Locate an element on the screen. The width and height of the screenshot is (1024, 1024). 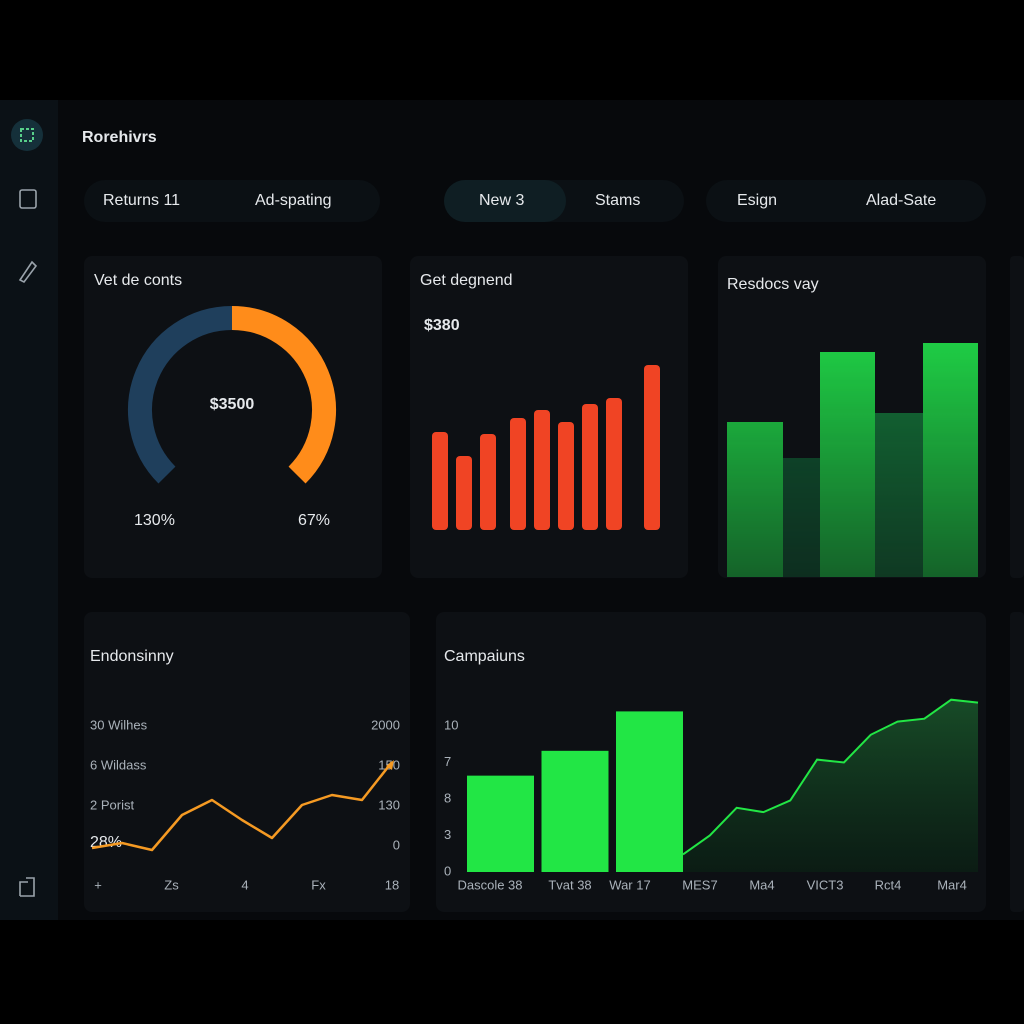
card-title: Get degnend is located at coordinates (466, 280).